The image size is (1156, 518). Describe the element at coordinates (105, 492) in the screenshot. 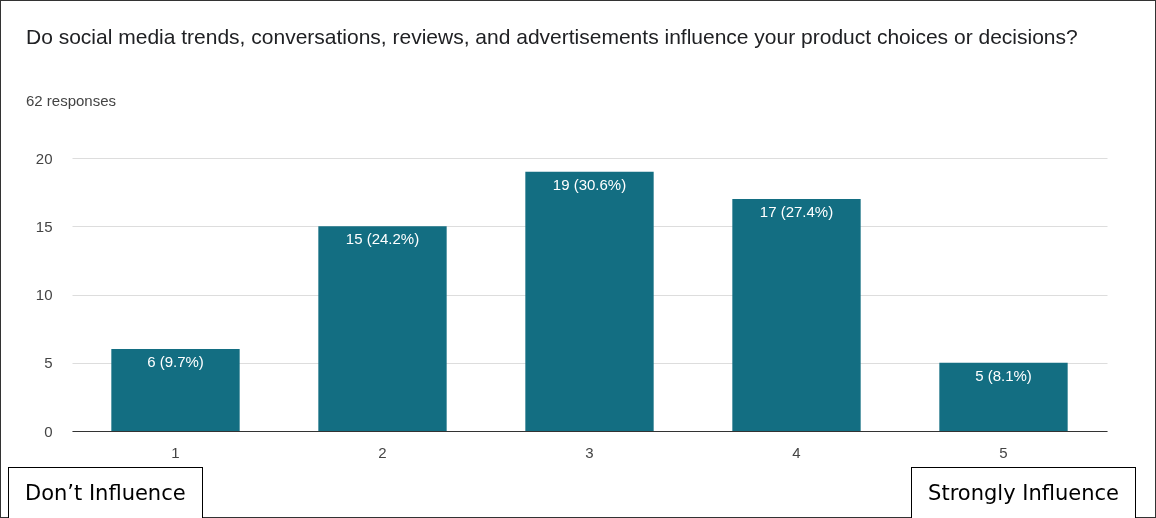

I see `text: Don’t Influence` at that location.